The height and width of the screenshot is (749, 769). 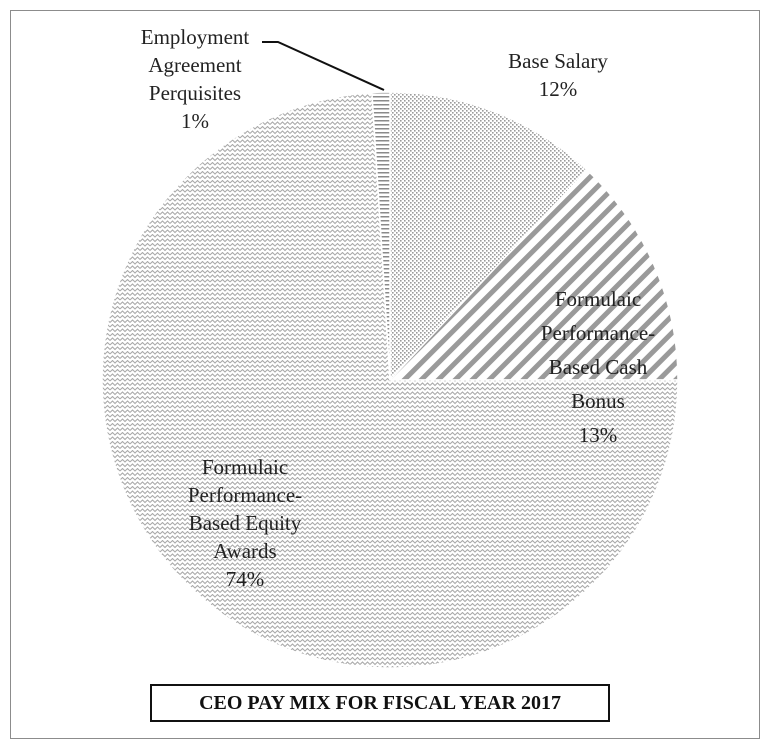 I want to click on chart-title: CEO PAY MIX FOR FISCAL YEAR 2017, so click(x=380, y=703).